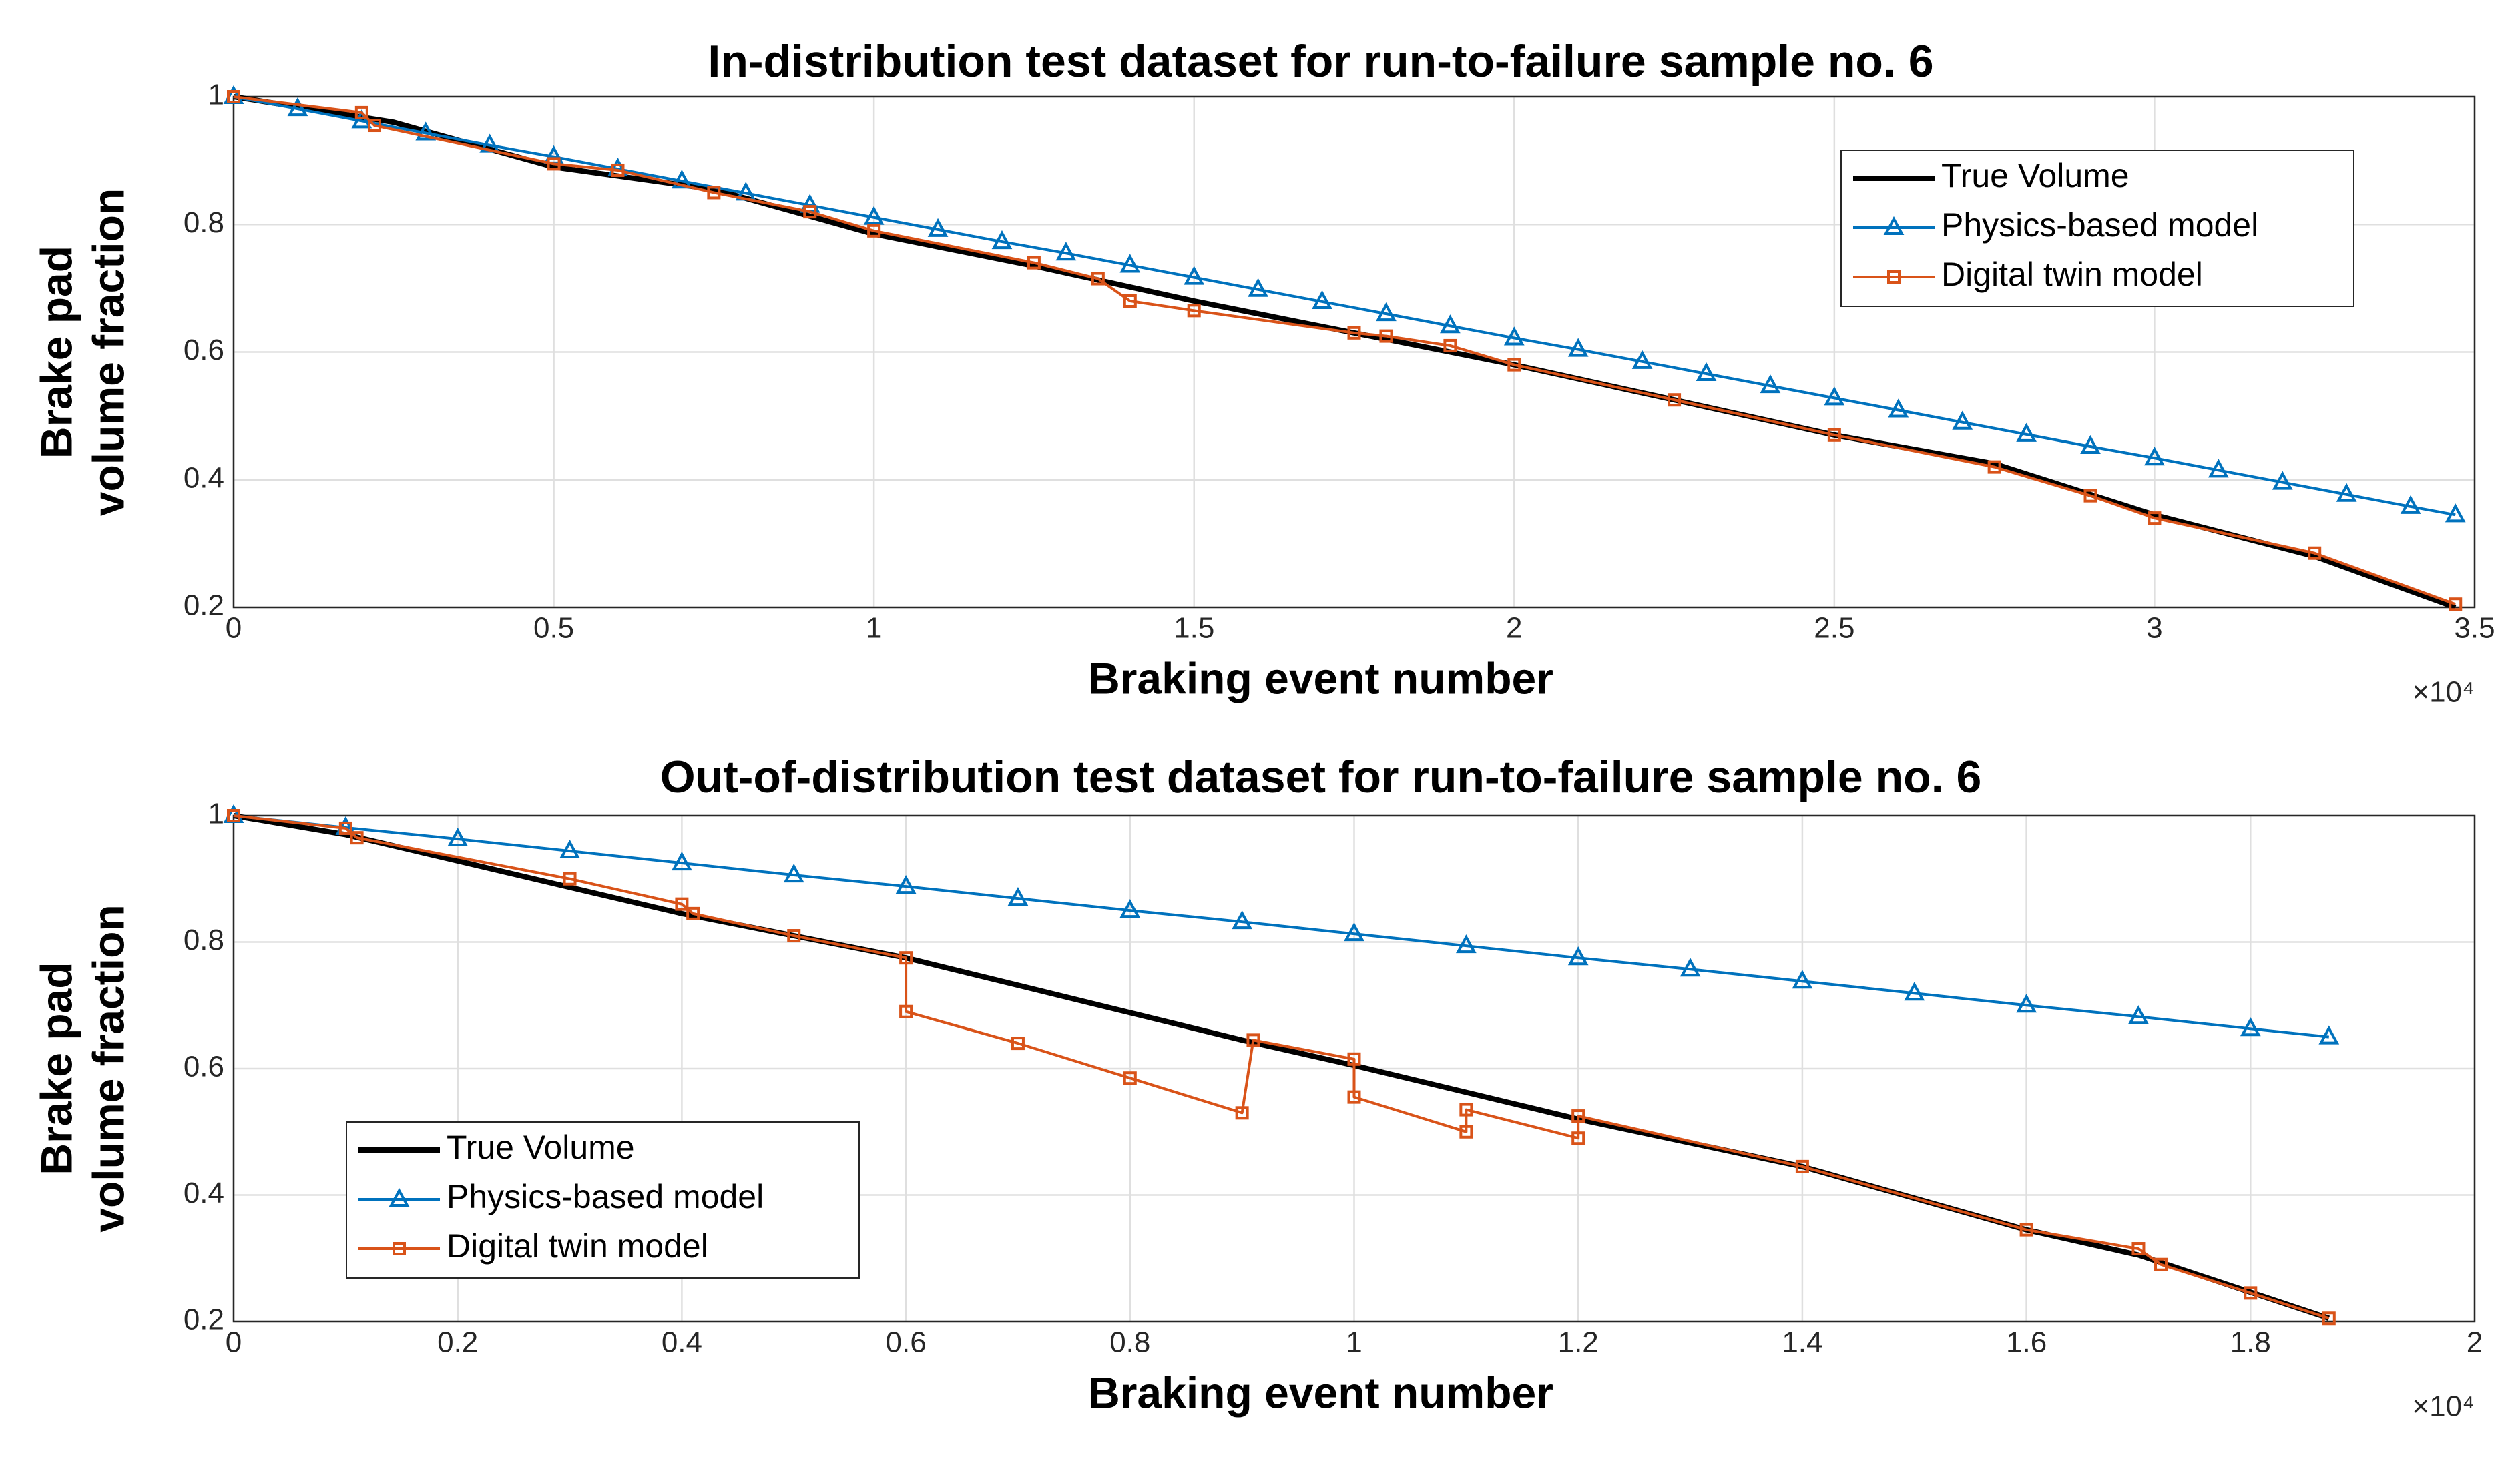 Image resolution: width=2520 pixels, height=1471 pixels. I want to click on y-tick-label: 1, so click(216, 814).